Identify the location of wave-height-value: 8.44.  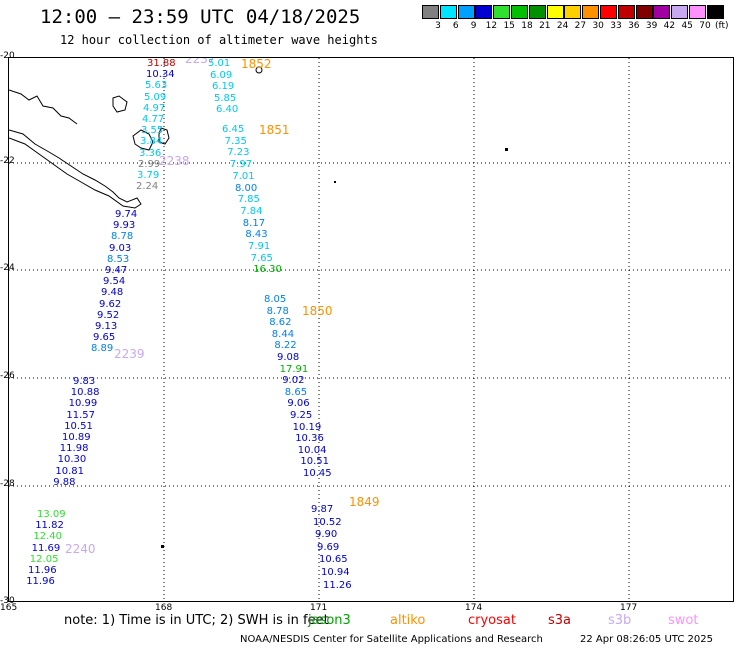
(283, 334).